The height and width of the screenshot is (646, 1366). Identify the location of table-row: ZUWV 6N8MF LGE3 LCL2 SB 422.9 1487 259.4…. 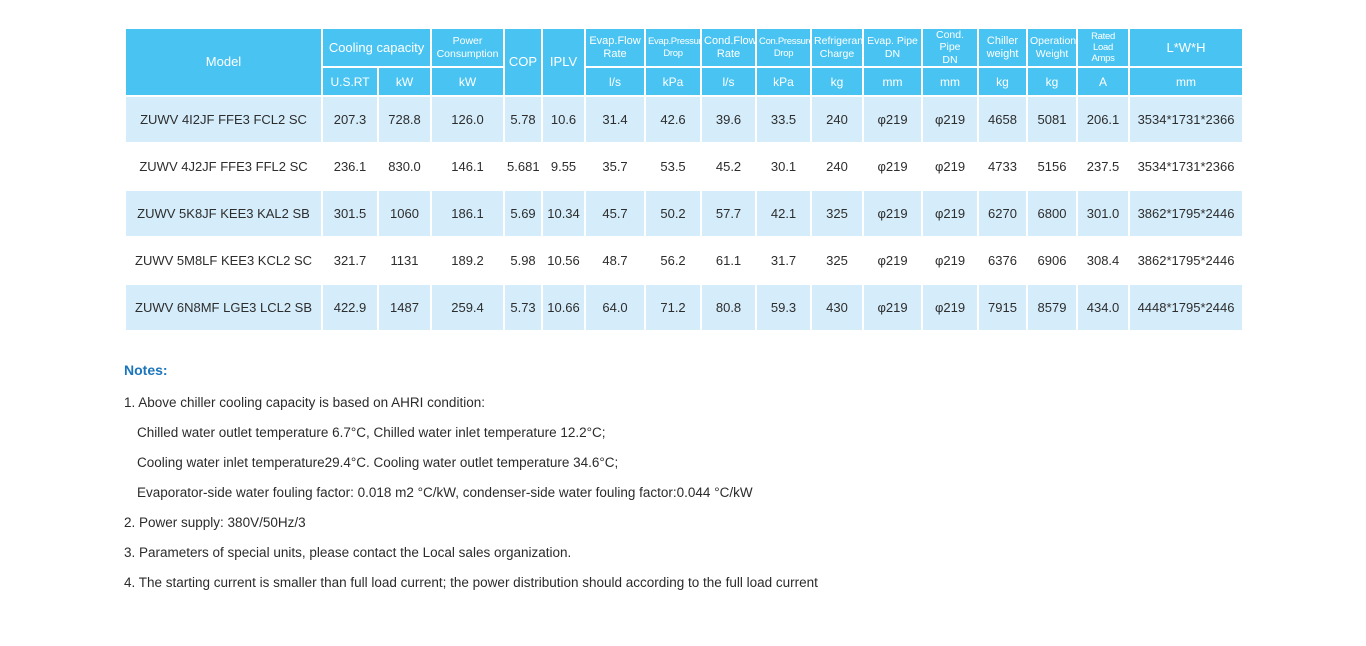
(684, 308).